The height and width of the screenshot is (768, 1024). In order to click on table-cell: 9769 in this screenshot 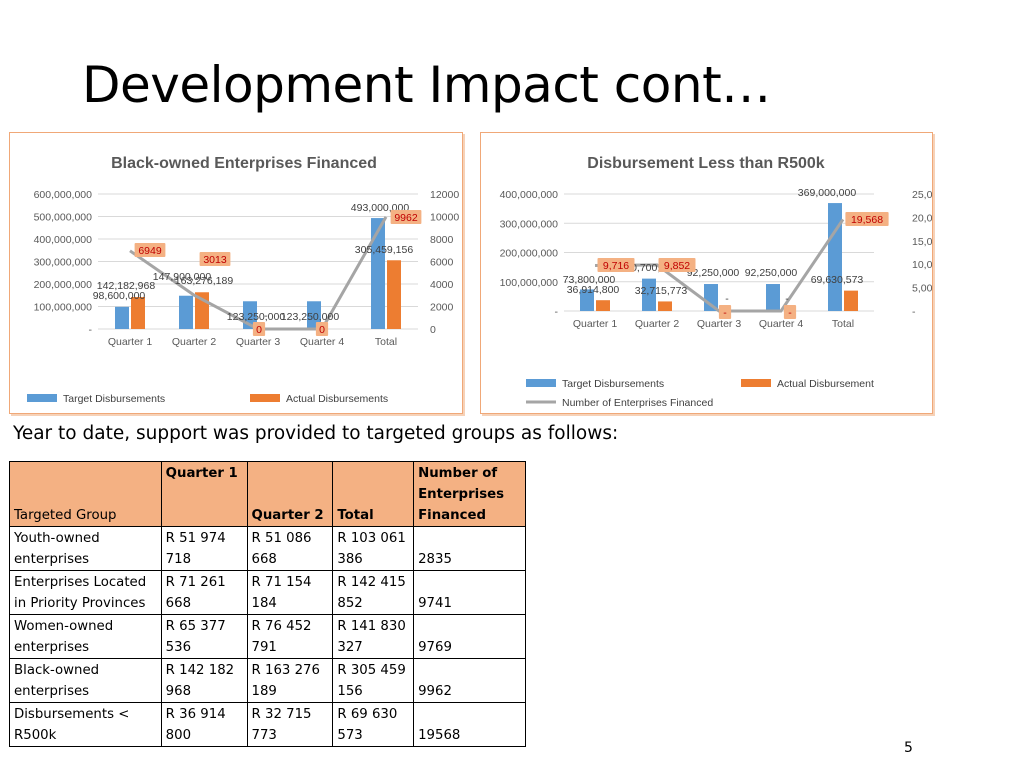, I will do `click(469, 636)`.